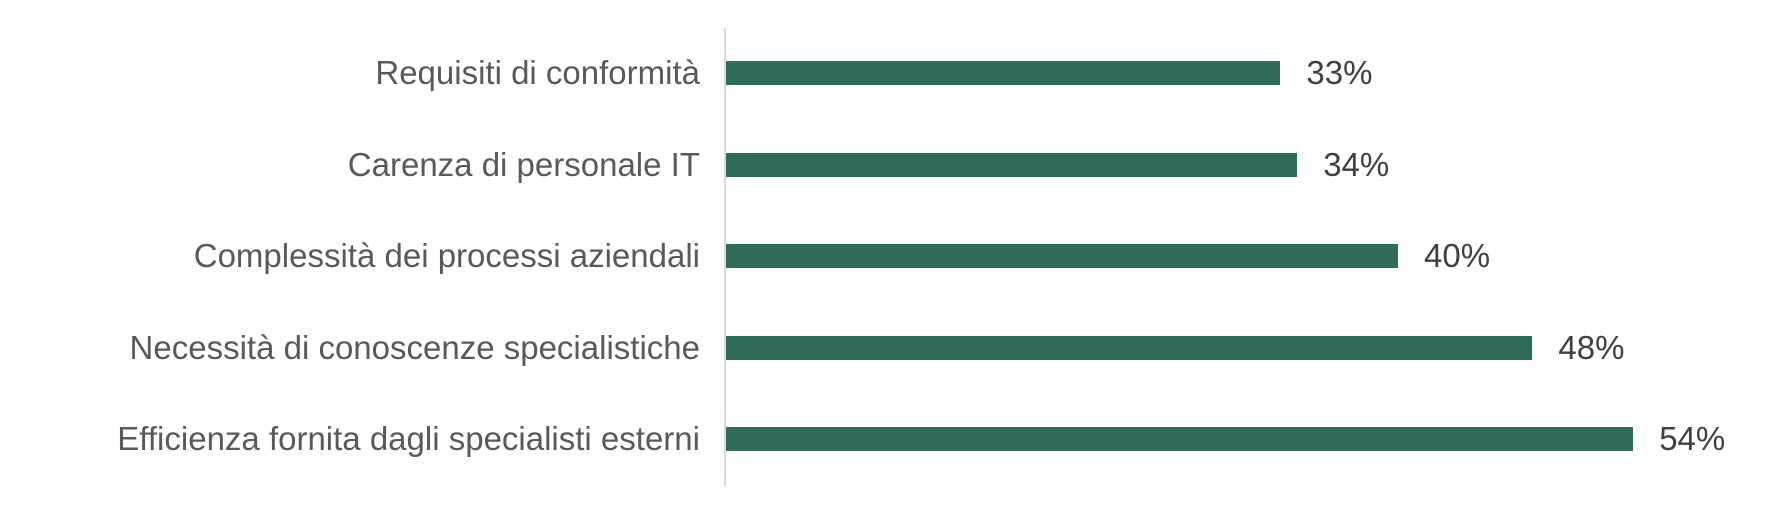 This screenshot has height=514, width=1766. What do you see at coordinates (446, 255) in the screenshot?
I see `category-label: Complessità dei processi aziendali` at bounding box center [446, 255].